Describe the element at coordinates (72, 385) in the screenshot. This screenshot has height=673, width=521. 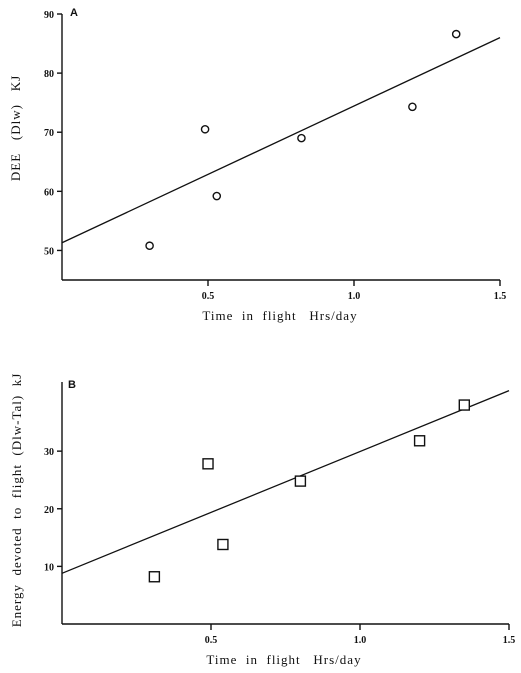
I see `panel-b-letter: B` at that location.